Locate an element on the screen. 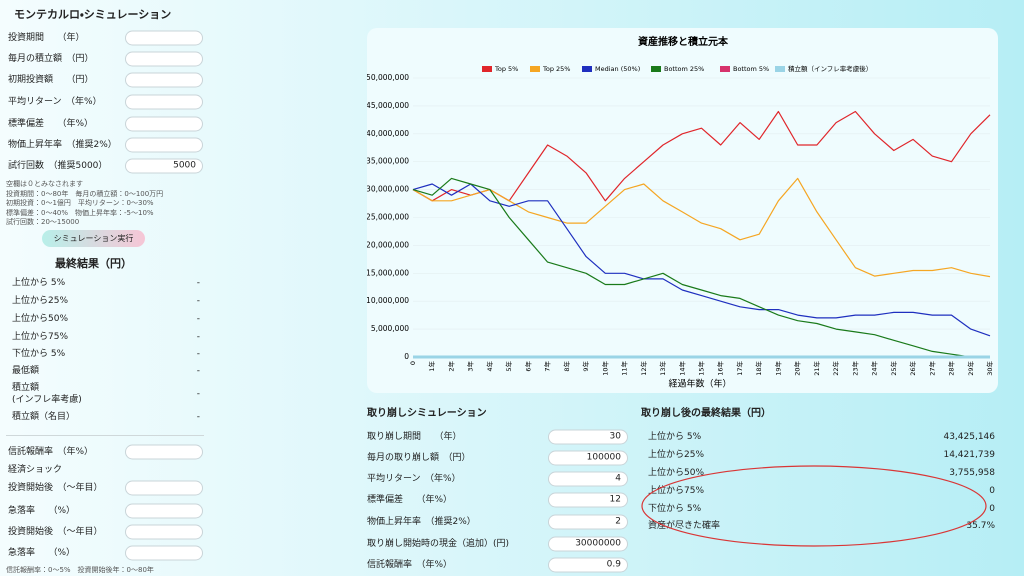 The height and width of the screenshot is (576, 1024). input-box: 100000 is located at coordinates (588, 458).